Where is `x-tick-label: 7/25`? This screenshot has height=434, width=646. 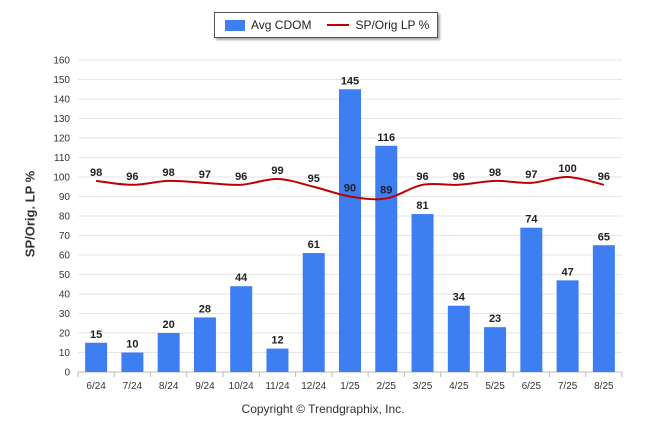 x-tick-label: 7/25 is located at coordinates (568, 386).